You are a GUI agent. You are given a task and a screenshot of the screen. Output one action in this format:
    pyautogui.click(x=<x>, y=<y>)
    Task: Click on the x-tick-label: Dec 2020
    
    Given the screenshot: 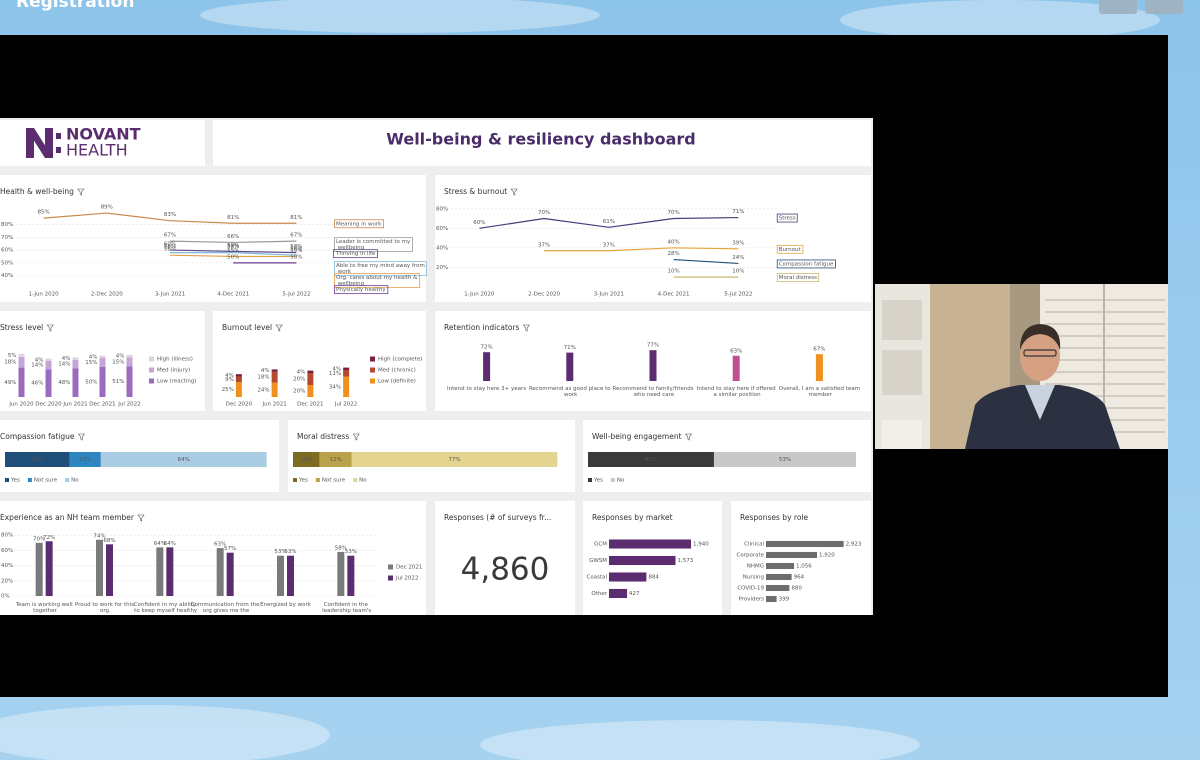 What is the action you would take?
    pyautogui.click(x=48, y=405)
    